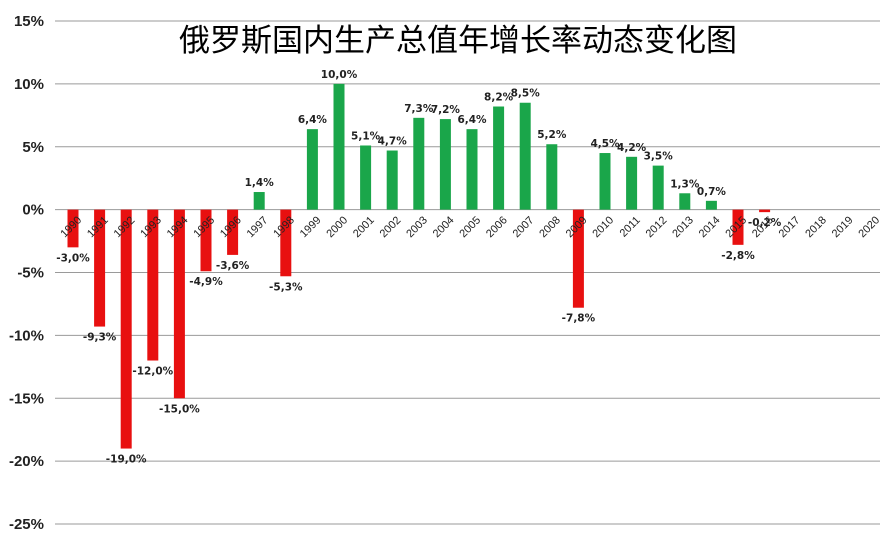  What do you see at coordinates (843, 227) in the screenshot?
I see `x-tick-label: 2019` at bounding box center [843, 227].